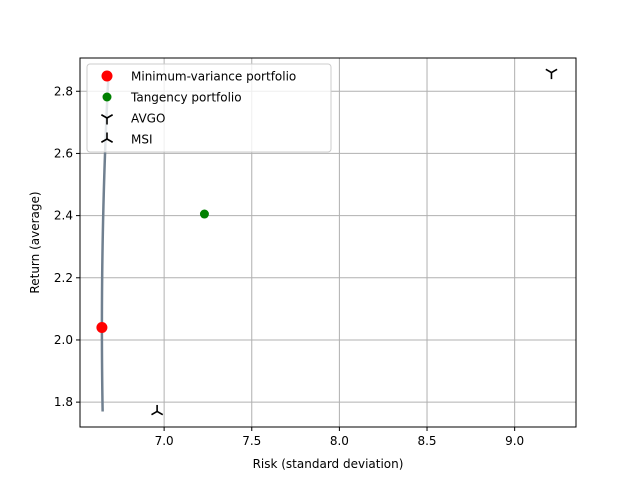  I want to click on legend-minimum-variance-portfolio-label: Minimum-variance portfolio, so click(213, 77).